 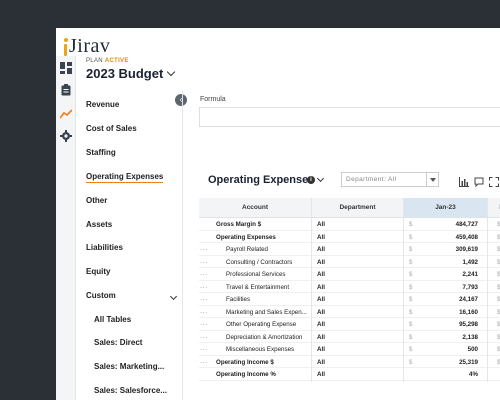 I want to click on account-cell: Consulting / Contractors, so click(x=259, y=262).